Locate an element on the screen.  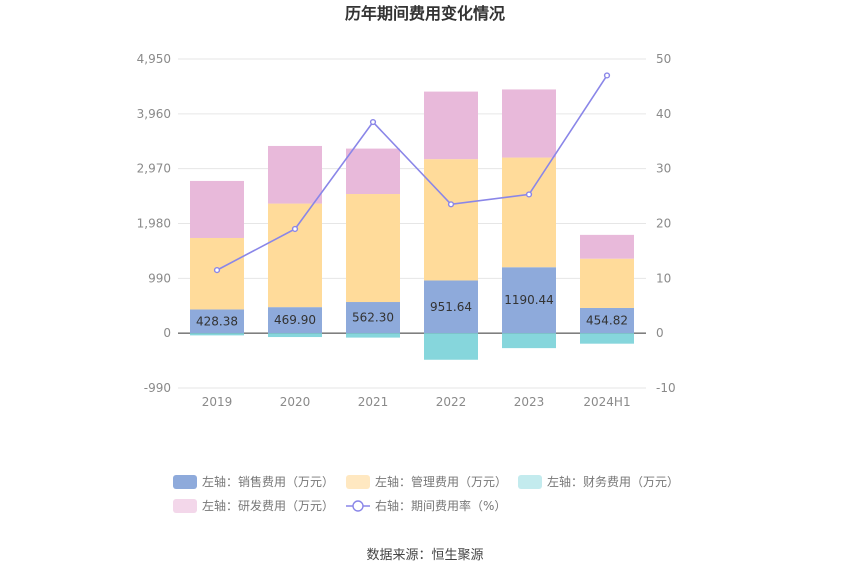
right-tick-label: 40 is located at coordinates (663, 114).